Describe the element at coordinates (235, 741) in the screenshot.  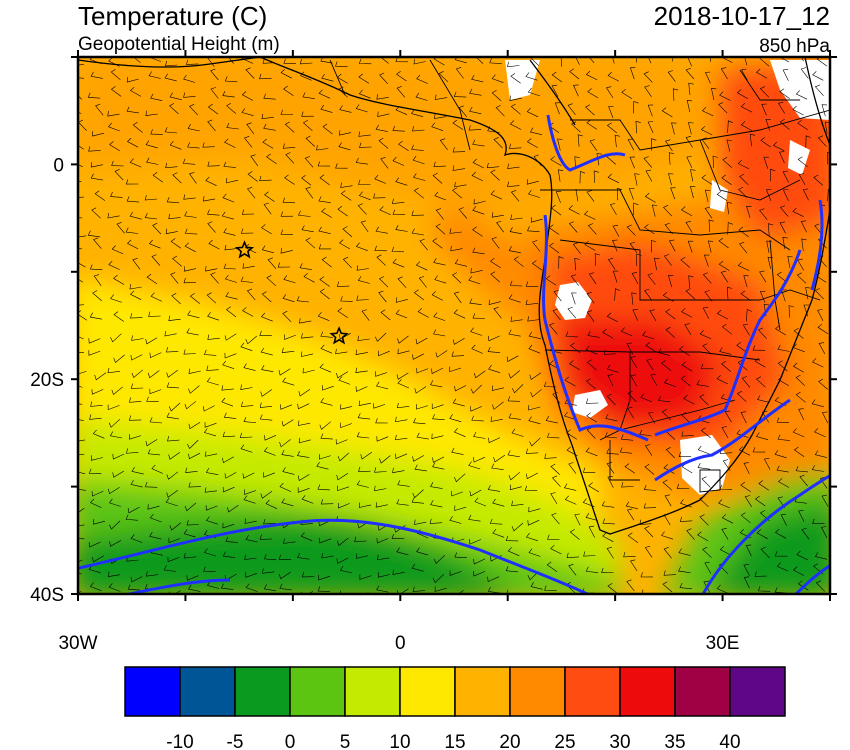
I see `colorbar-label: -5` at that location.